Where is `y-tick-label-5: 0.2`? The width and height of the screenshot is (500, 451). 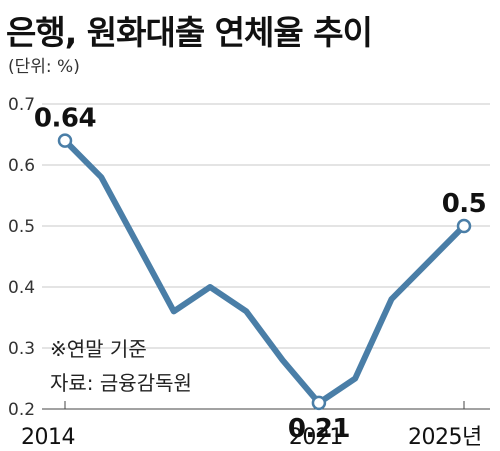
y-tick-label-5: 0.2 is located at coordinates (21, 410).